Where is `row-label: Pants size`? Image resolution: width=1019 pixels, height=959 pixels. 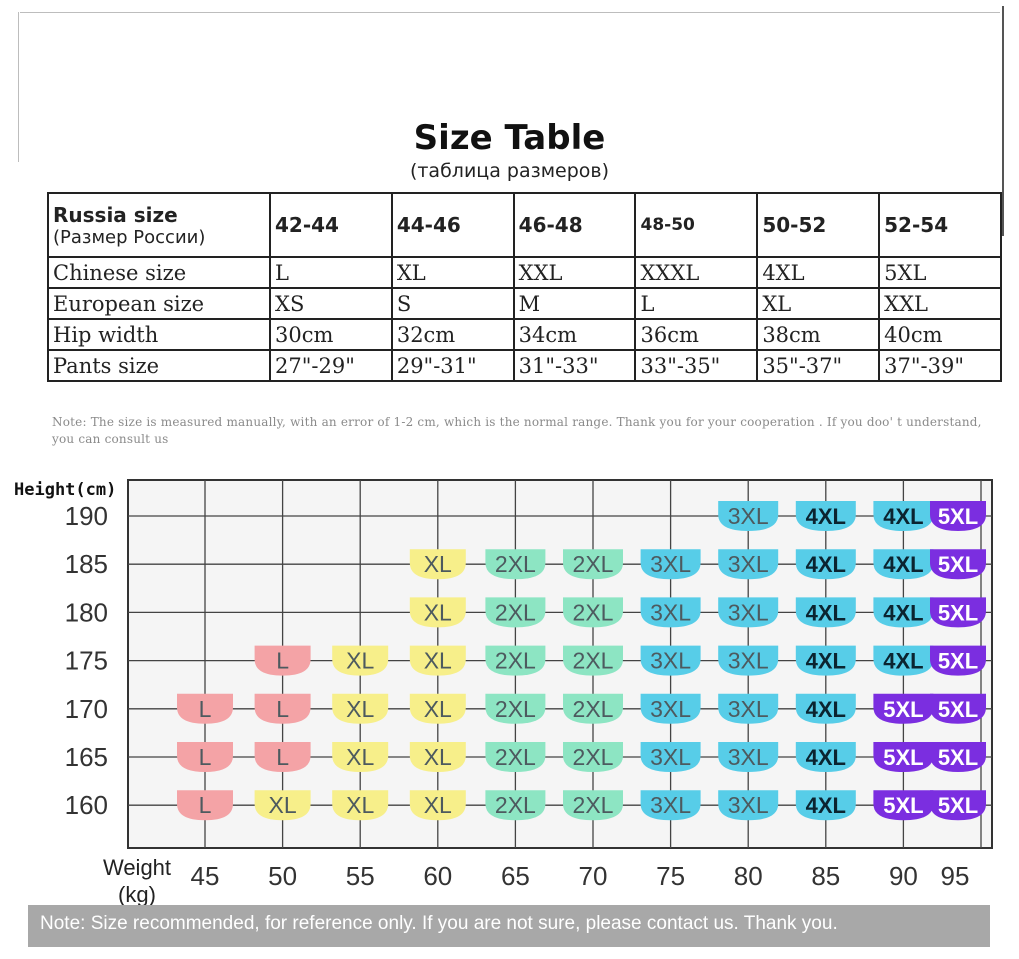
row-label: Pants size is located at coordinates (159, 365).